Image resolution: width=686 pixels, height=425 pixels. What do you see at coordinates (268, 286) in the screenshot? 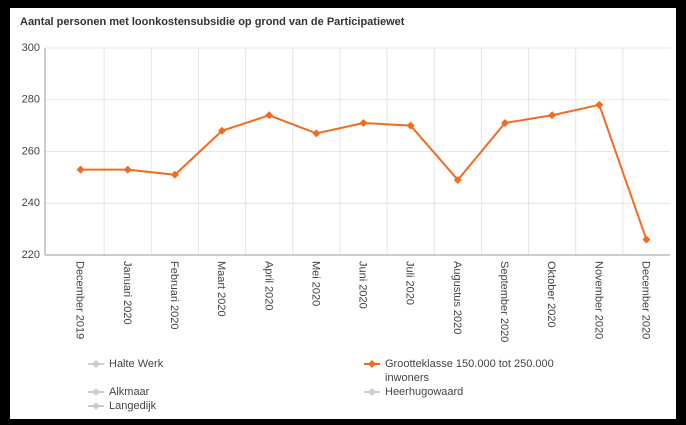
I see `x-tick-label: April 2020` at bounding box center [268, 286].